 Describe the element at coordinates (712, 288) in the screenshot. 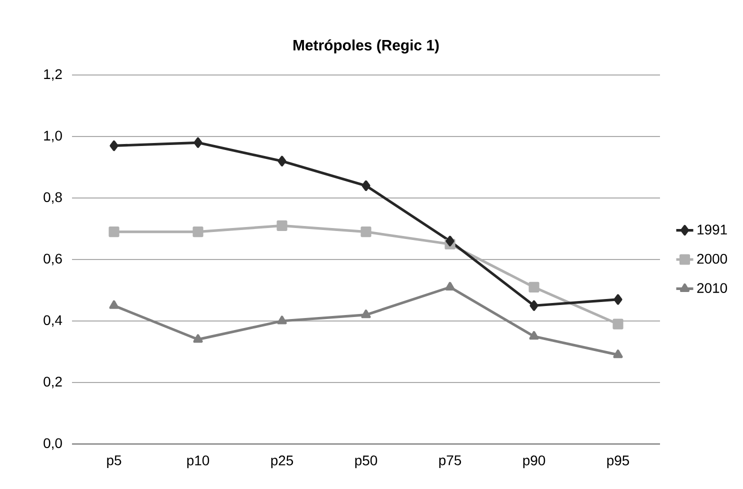

I see `legend-label: 2010` at that location.